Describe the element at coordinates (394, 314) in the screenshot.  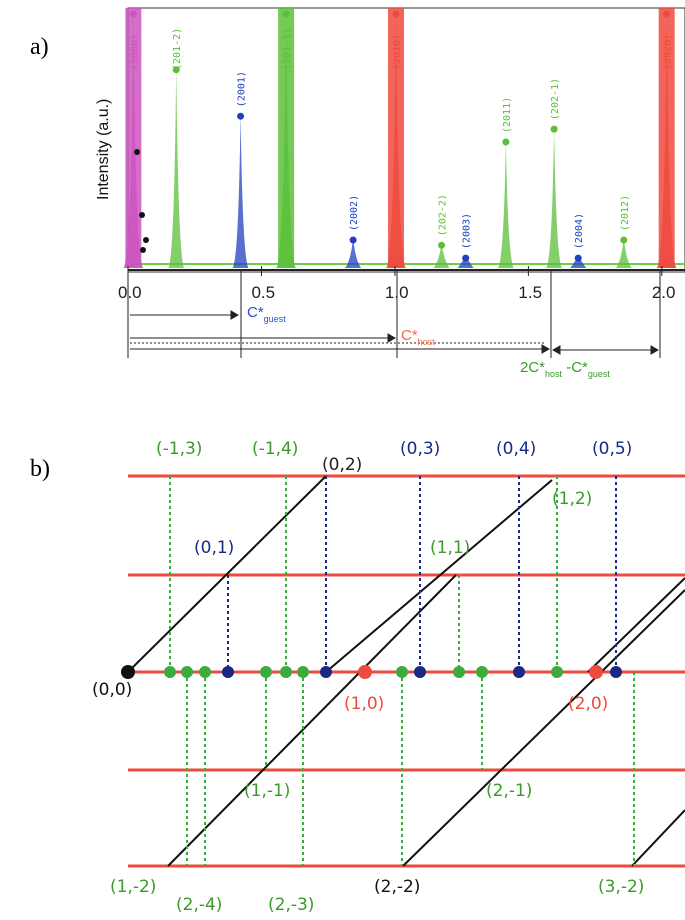
I see `dimension-lines` at that location.